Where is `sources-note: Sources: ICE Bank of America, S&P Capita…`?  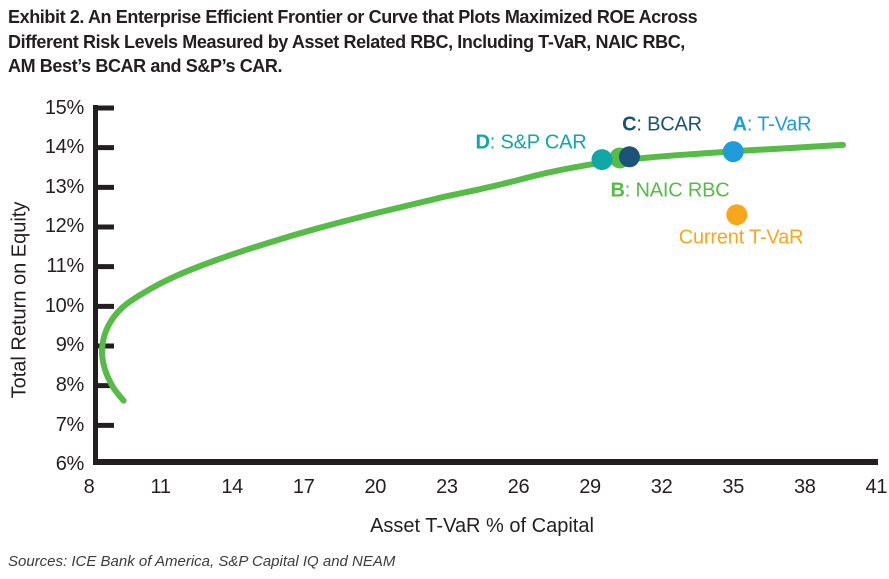
sources-note: Sources: ICE Bank of America, S&P Capita… is located at coordinates (202, 561).